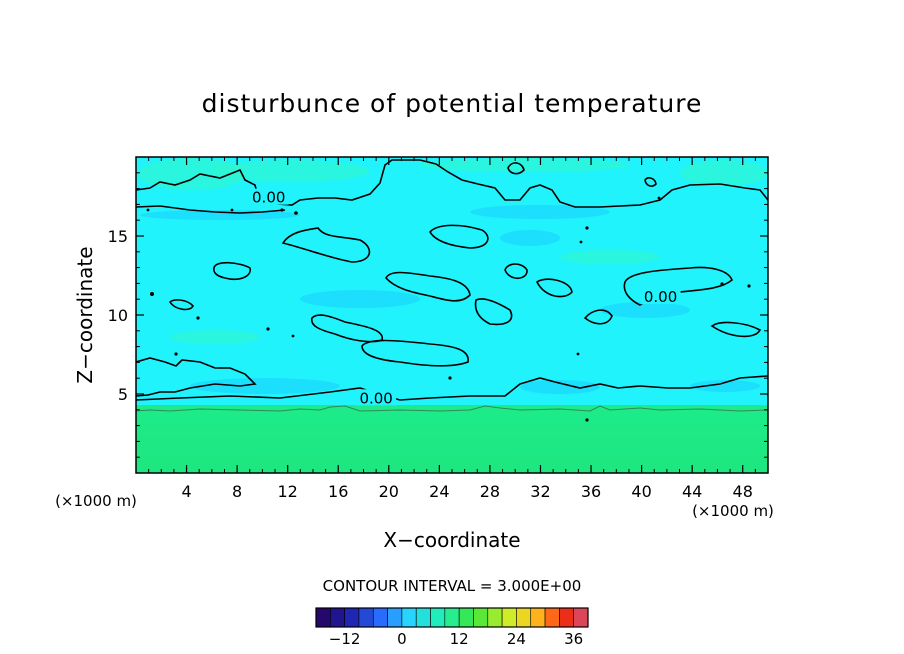 This screenshot has width=904, height=654. I want to click on x-tick-label: 48, so click(743, 491).